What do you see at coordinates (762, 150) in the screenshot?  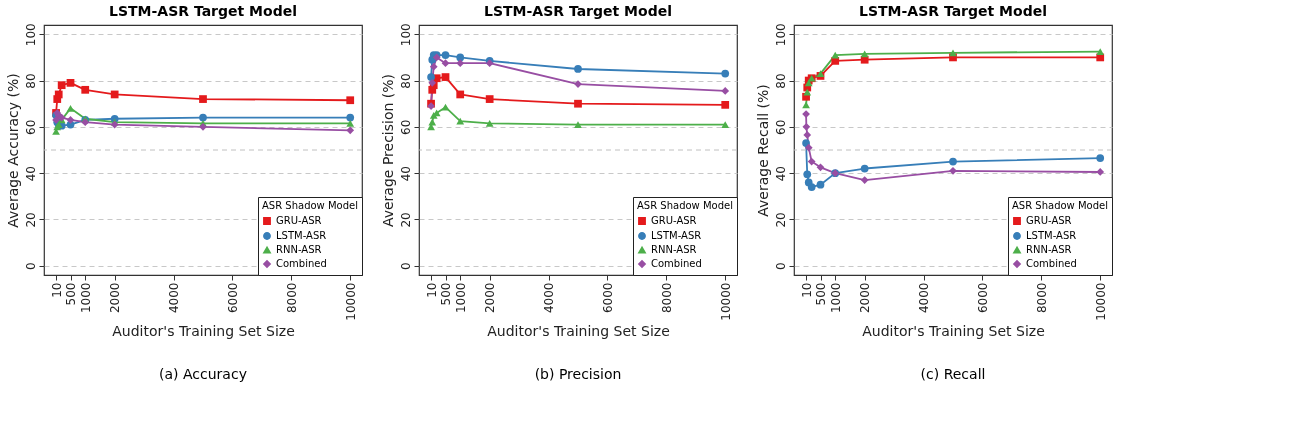 I see `y-axis-title: Average Recall (%)` at bounding box center [762, 150].